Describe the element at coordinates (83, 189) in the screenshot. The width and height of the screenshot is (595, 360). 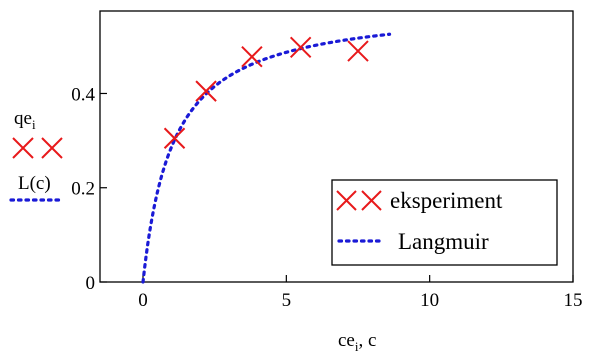
I see `y-tick-label: 0.2` at that location.